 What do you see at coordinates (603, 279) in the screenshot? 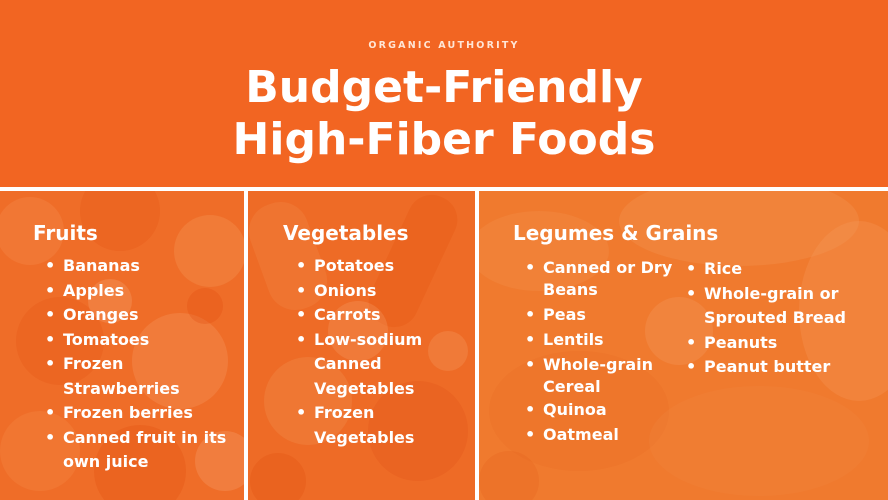
I see `list-item: Canned or Dry Beans` at bounding box center [603, 279].